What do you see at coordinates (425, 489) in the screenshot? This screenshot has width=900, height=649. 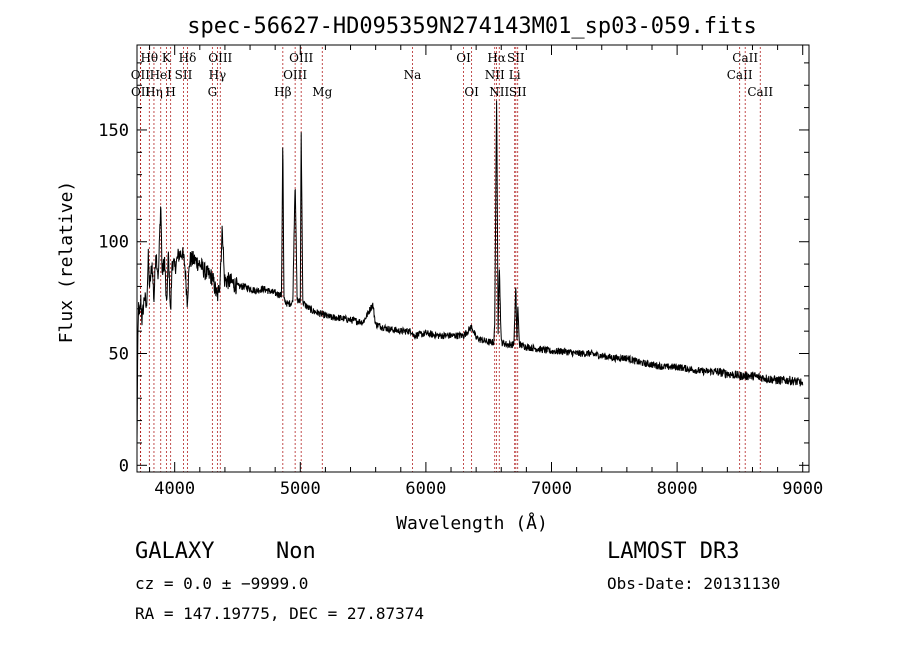 I see `x-tick-label: 6000` at bounding box center [425, 489].